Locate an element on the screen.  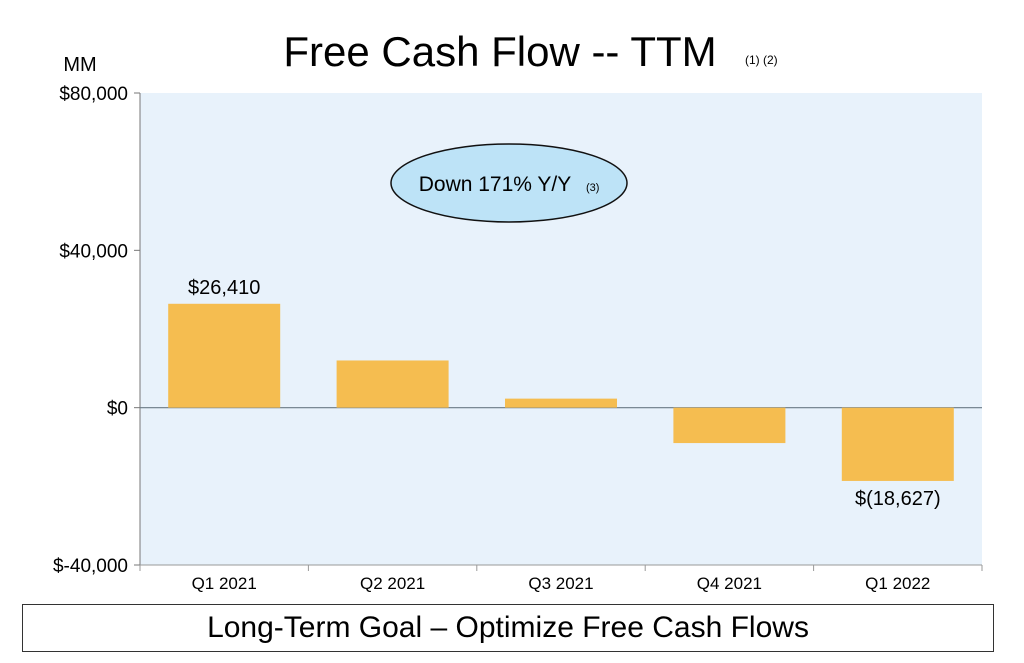
chart-title-footnote: (1) (2) is located at coordinates (761, 60).